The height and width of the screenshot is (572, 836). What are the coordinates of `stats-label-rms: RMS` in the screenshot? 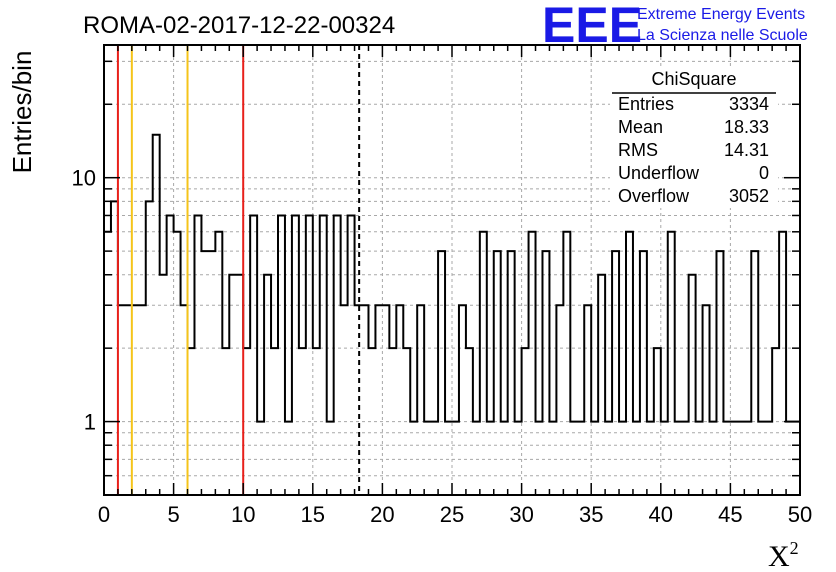 It's located at (638, 150).